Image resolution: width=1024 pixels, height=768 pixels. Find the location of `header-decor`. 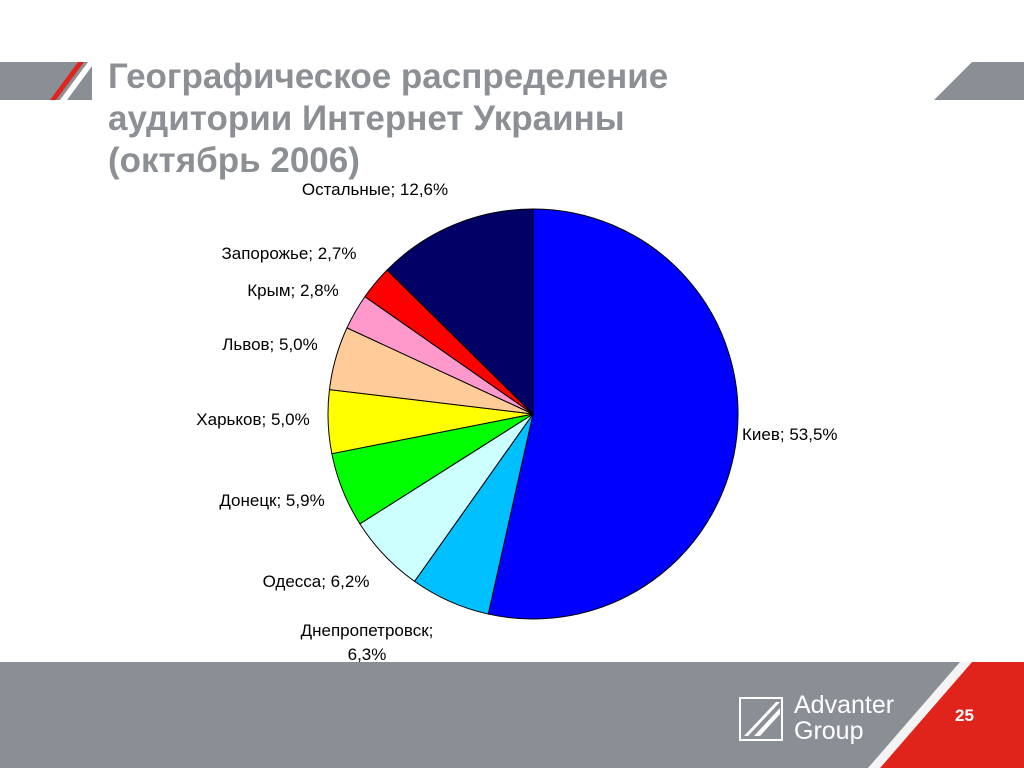

header-decor is located at coordinates (537, 81).